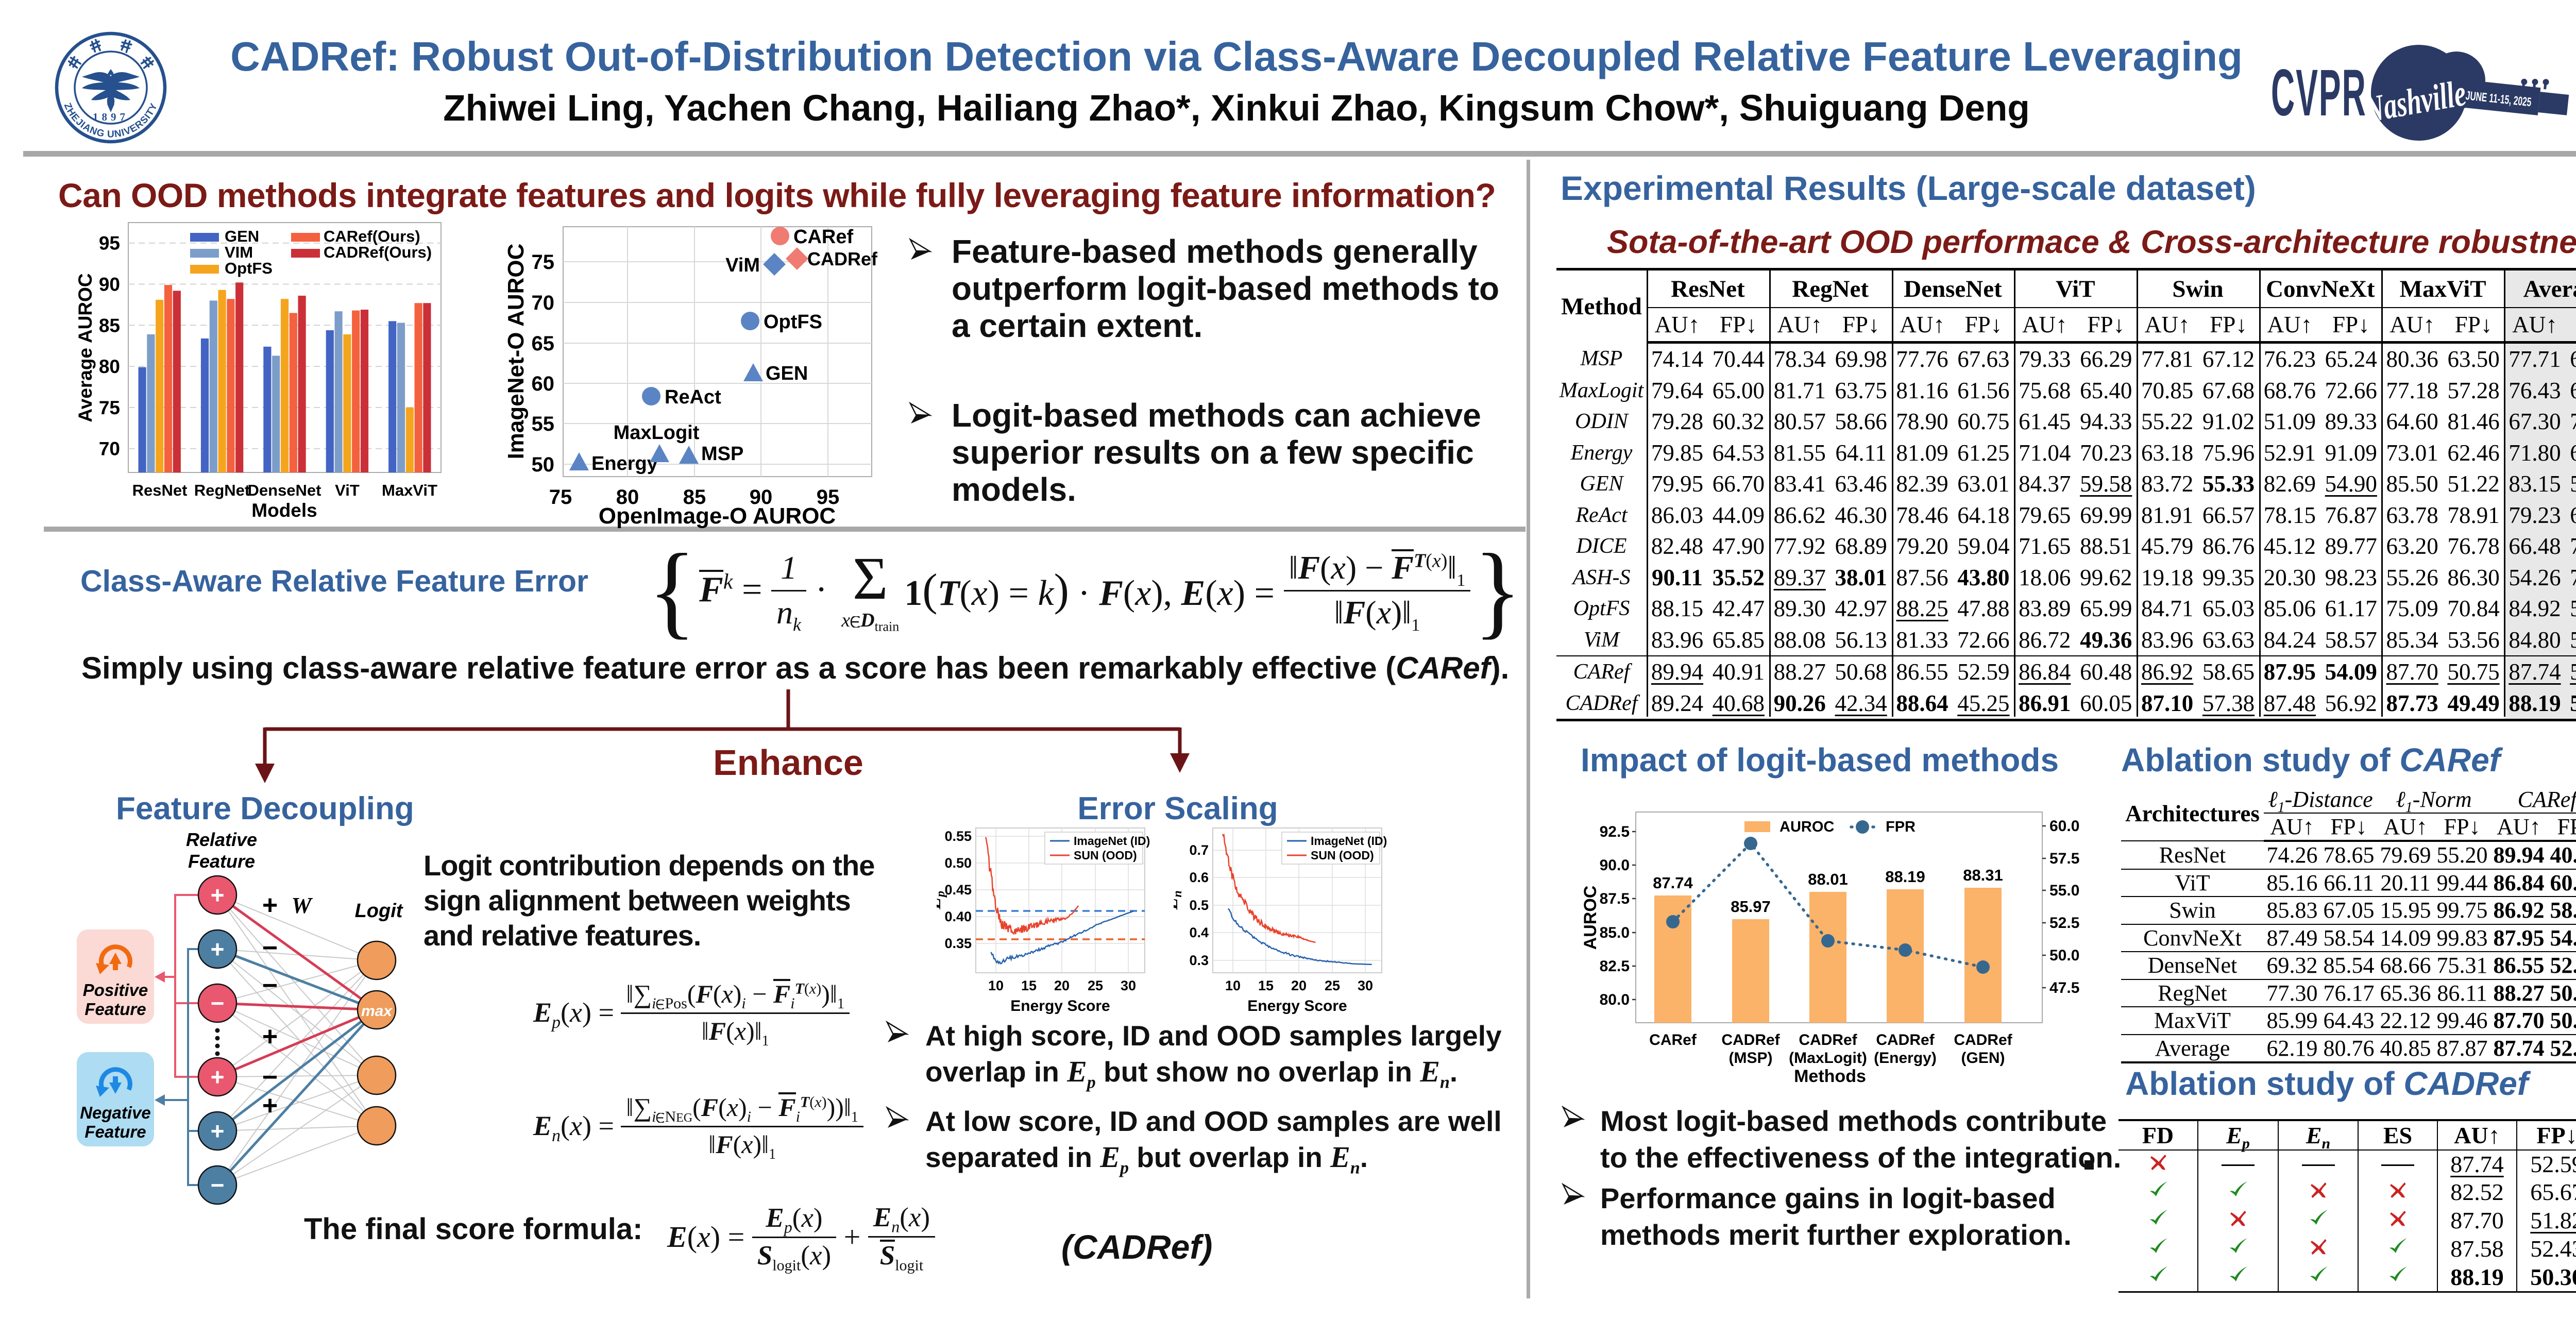 The height and width of the screenshot is (1319, 2576). I want to click on svg-text: 88.01, so click(1828, 879).